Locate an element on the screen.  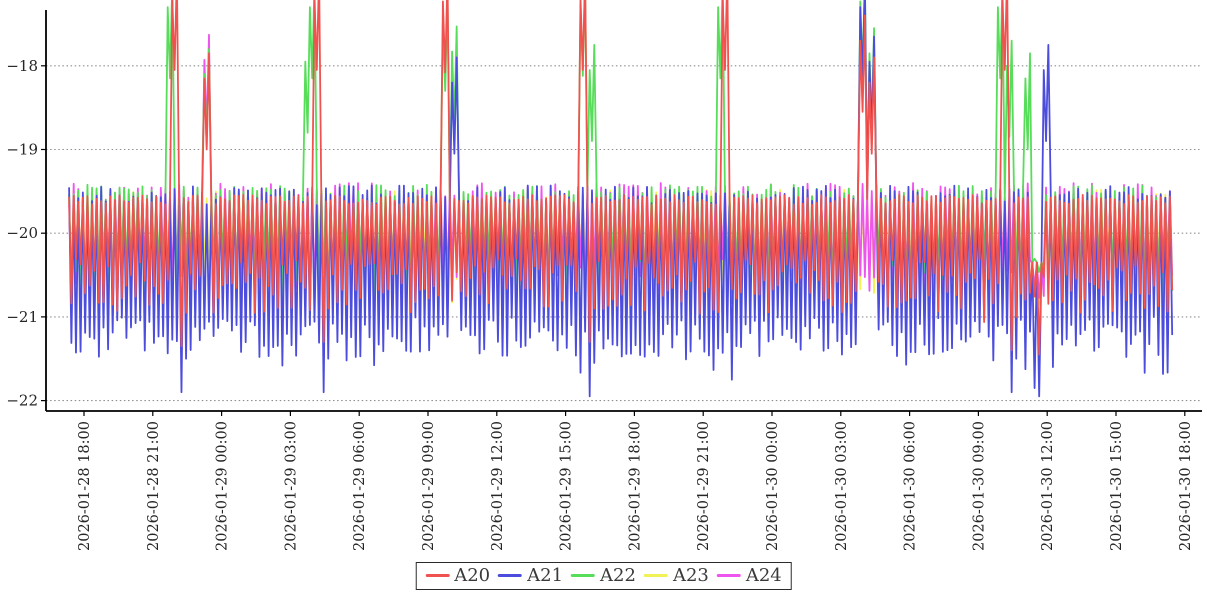
legend: A20 A21 A22 A23 A24 is located at coordinates (603, 576).